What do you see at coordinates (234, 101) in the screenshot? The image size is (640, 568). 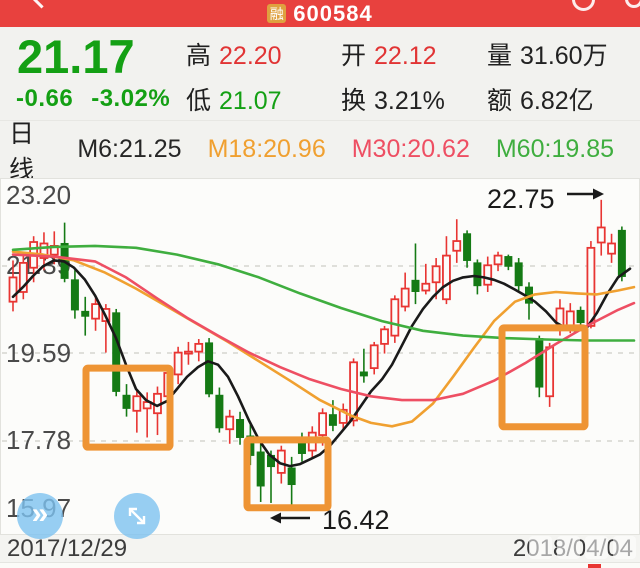 I see `stat-low: 低 21.07` at bounding box center [234, 101].